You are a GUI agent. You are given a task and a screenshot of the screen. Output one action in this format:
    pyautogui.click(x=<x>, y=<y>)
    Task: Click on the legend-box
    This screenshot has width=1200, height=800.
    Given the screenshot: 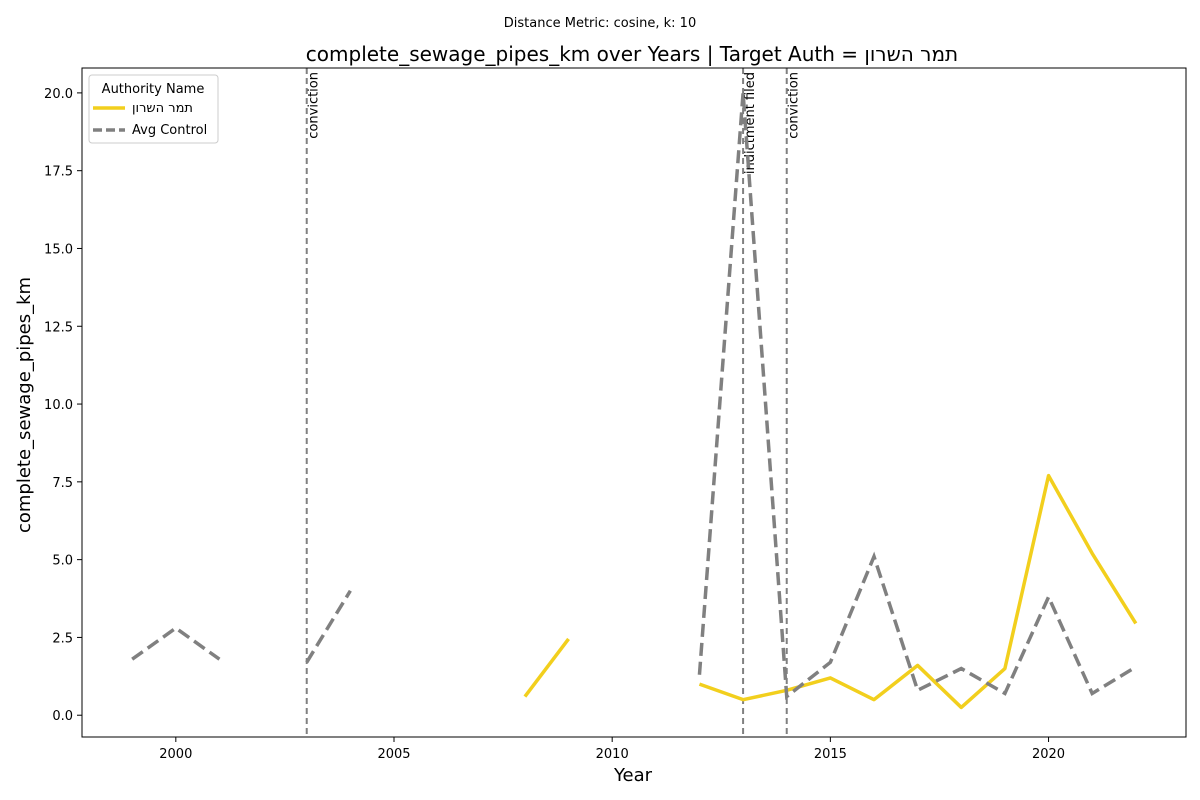 What is the action you would take?
    pyautogui.click(x=153, y=109)
    